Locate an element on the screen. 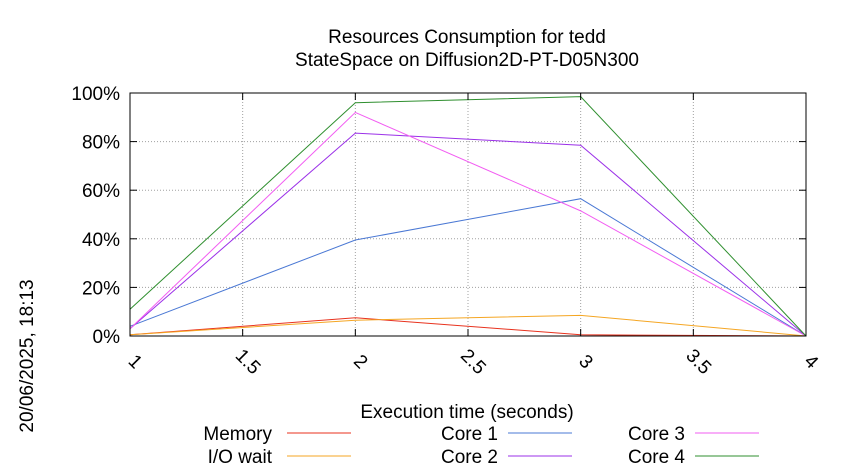 This screenshot has height=475, width=850. x-tick-label: 2 is located at coordinates (360, 362).